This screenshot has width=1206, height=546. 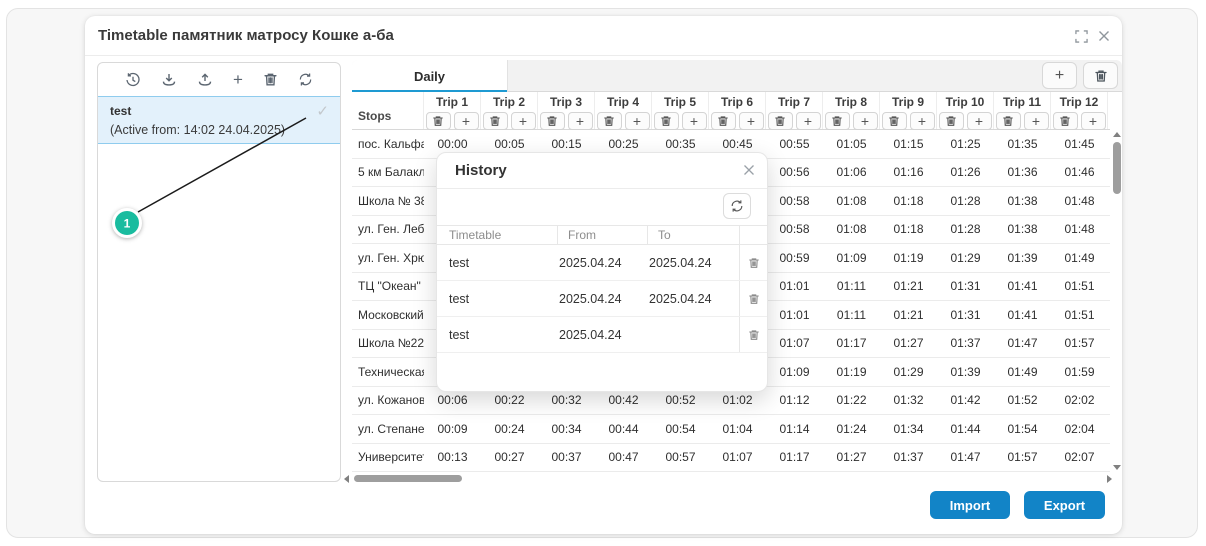 I want to click on time-cell: 01:12, so click(x=794, y=400).